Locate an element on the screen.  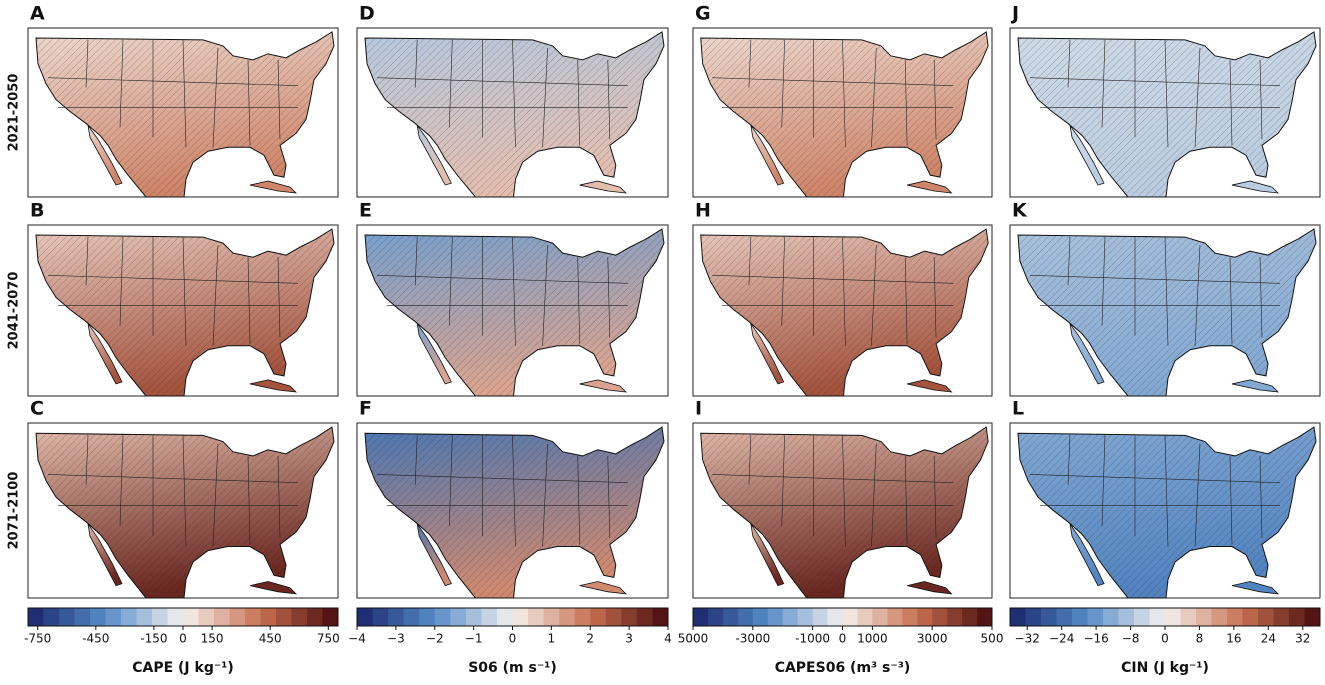
row-label: 2041-2070 is located at coordinates (14, 311).